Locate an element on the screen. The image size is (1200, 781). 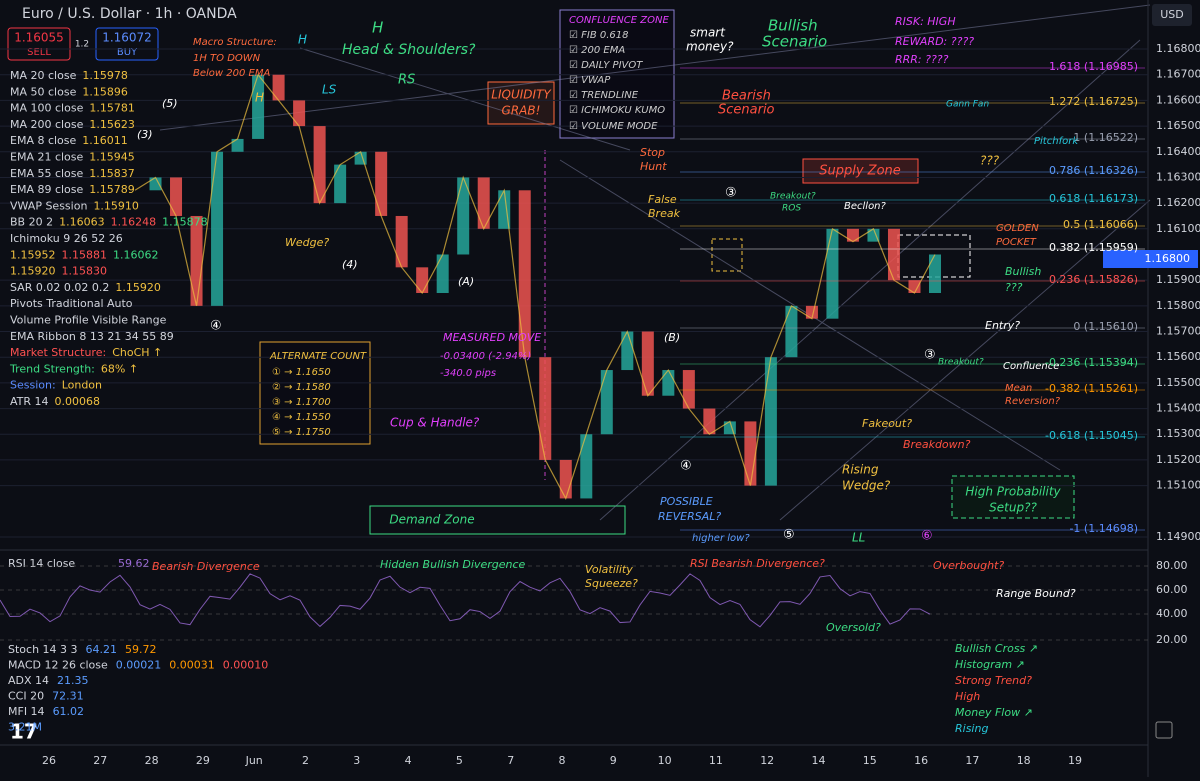
y-tick-label: 1.15700 is located at coordinates (1178, 331).